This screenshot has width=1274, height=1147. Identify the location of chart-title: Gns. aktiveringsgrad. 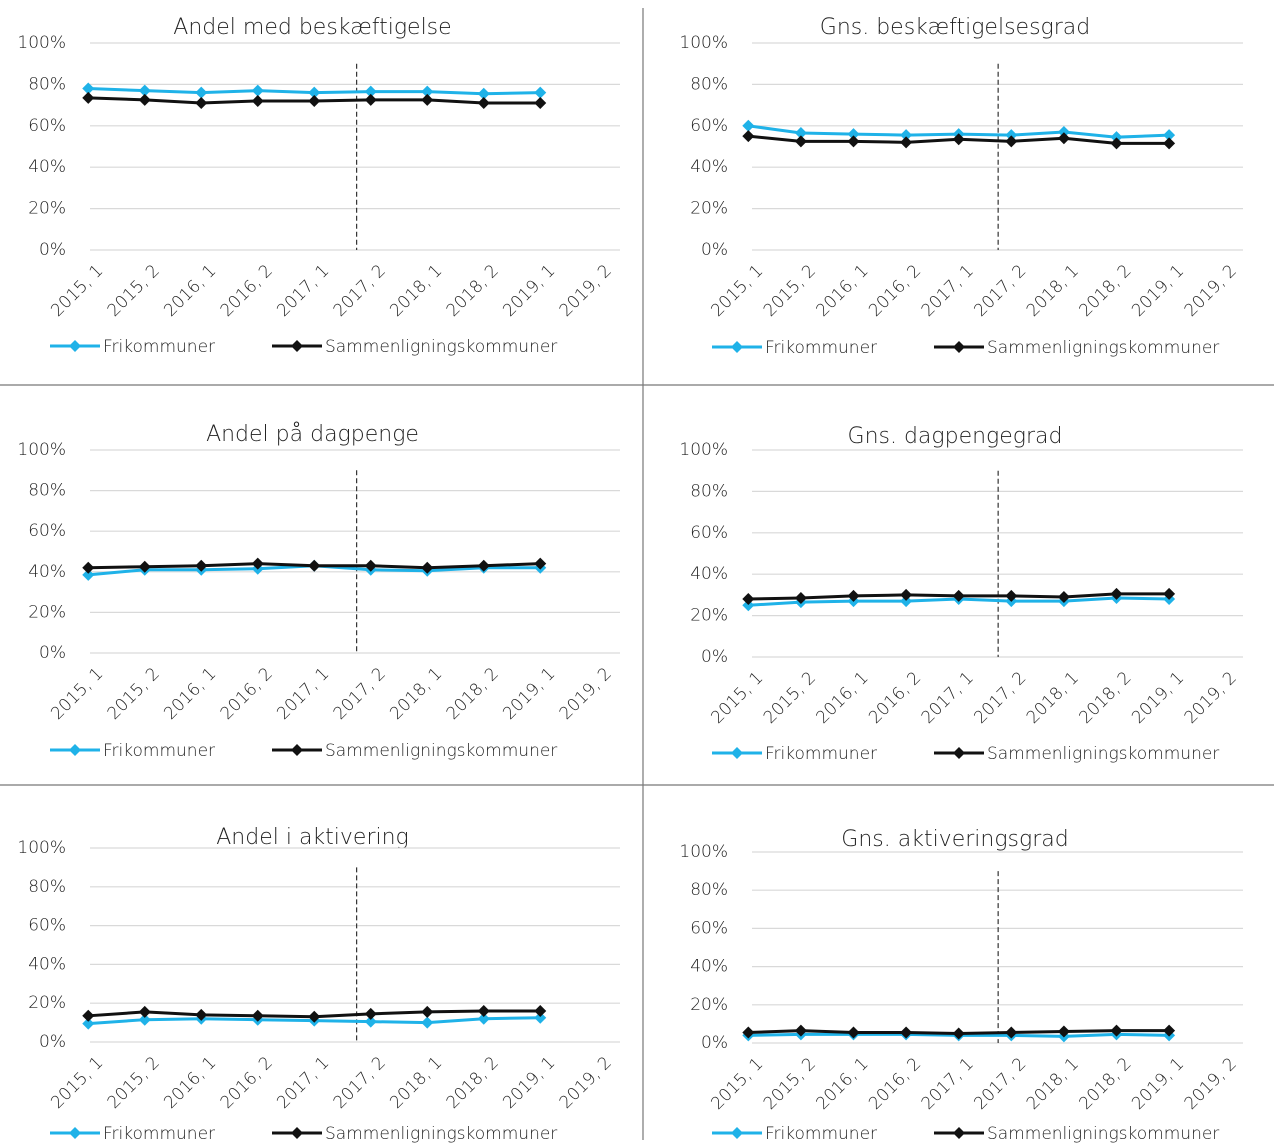
(954, 839).